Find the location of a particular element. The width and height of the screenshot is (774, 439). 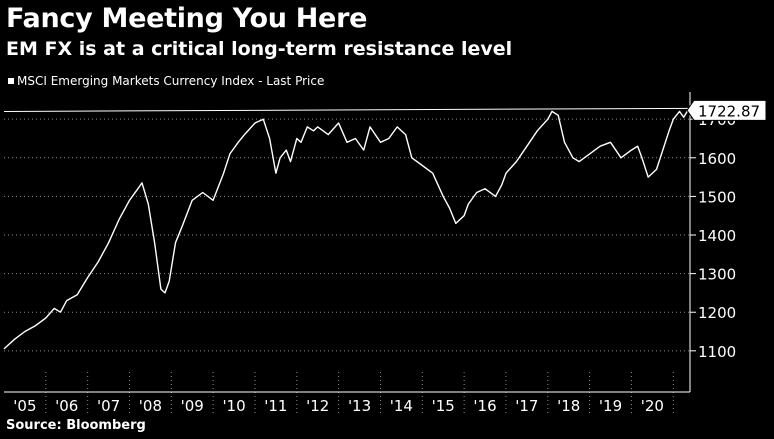

y-tick-label: 1500 is located at coordinates (717, 197).